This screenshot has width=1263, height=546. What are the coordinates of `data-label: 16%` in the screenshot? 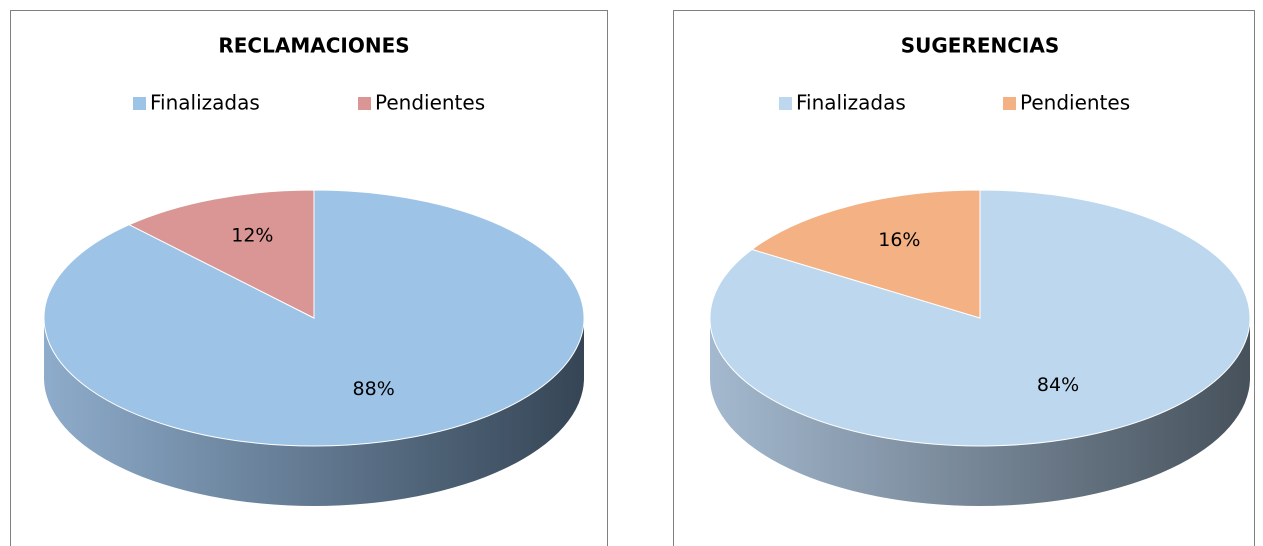 It's located at (899, 240).